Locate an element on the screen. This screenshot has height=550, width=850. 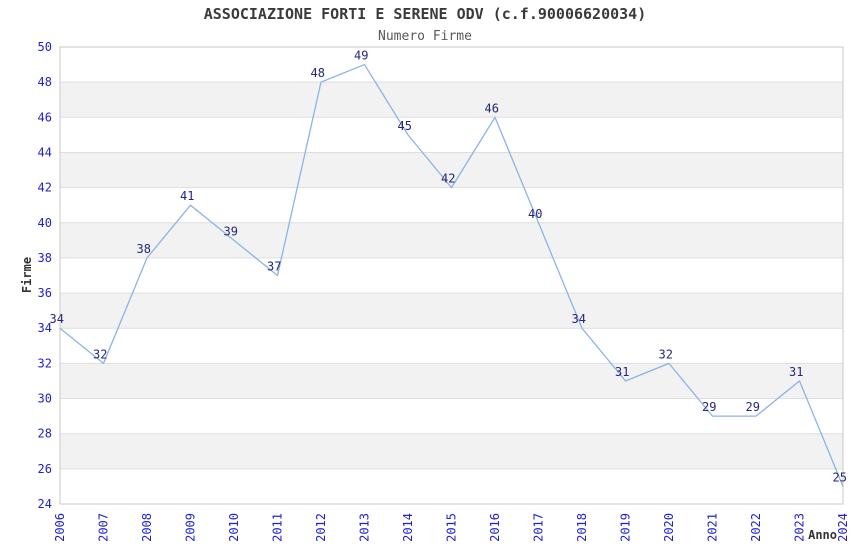
y-tick-label: 38 is located at coordinates (45, 258).